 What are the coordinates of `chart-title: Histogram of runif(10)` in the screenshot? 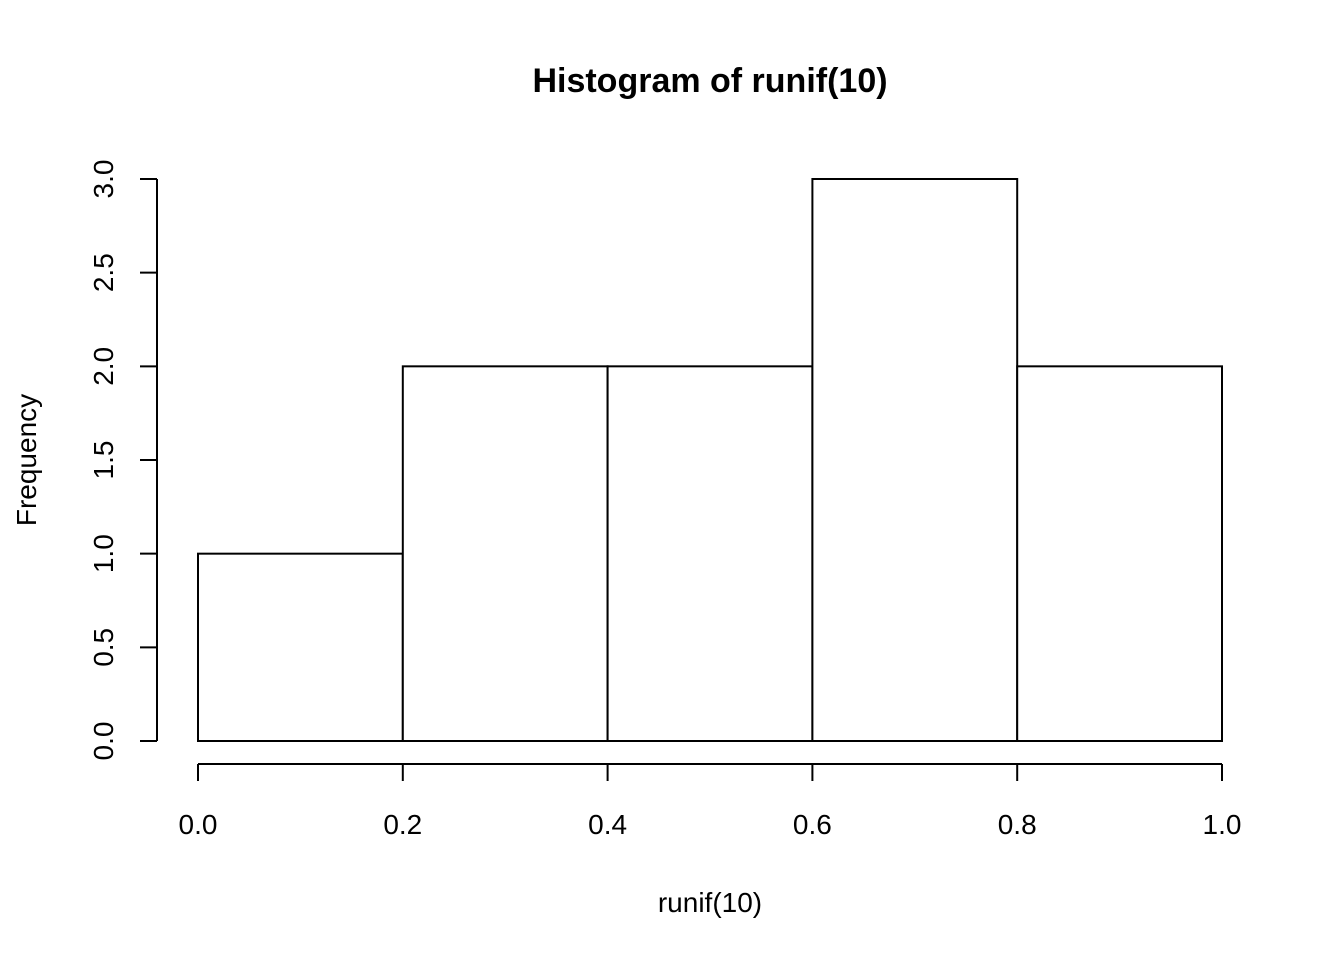 It's located at (709, 81).